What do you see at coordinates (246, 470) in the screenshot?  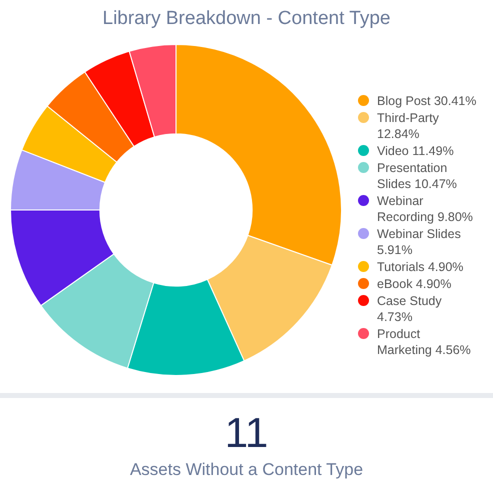 I see `text: Assets Without a Content Type` at bounding box center [246, 470].